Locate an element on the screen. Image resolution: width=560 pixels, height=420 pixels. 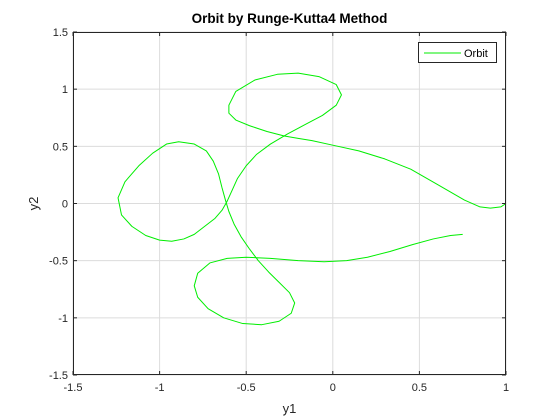
x-tick-label: -0.5 is located at coordinates (246, 388).